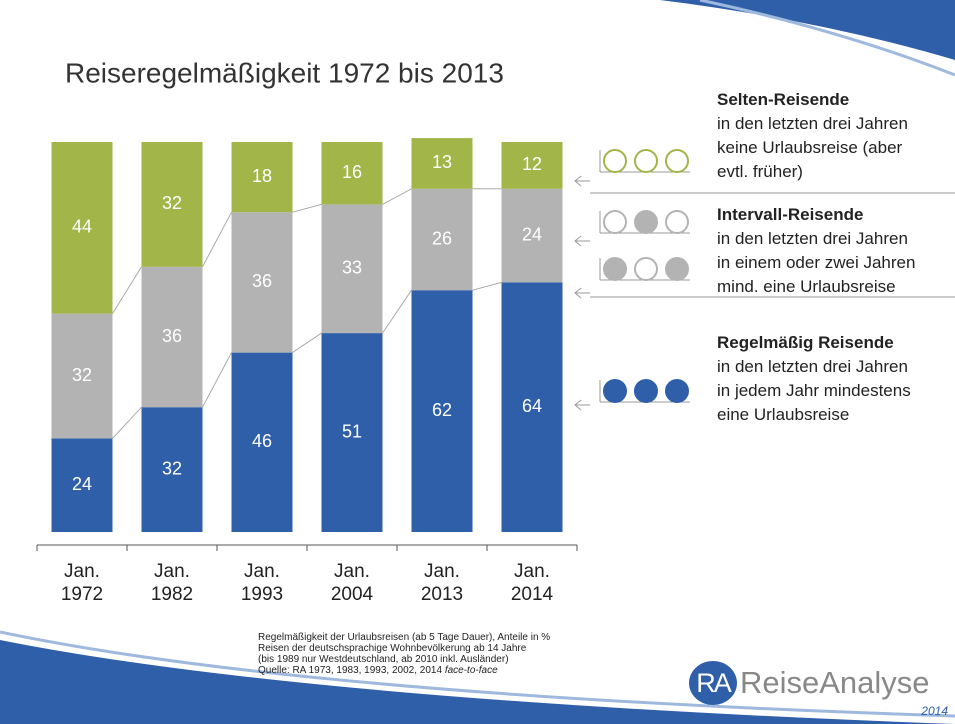  I want to click on logo-mark: RA, so click(713, 683).